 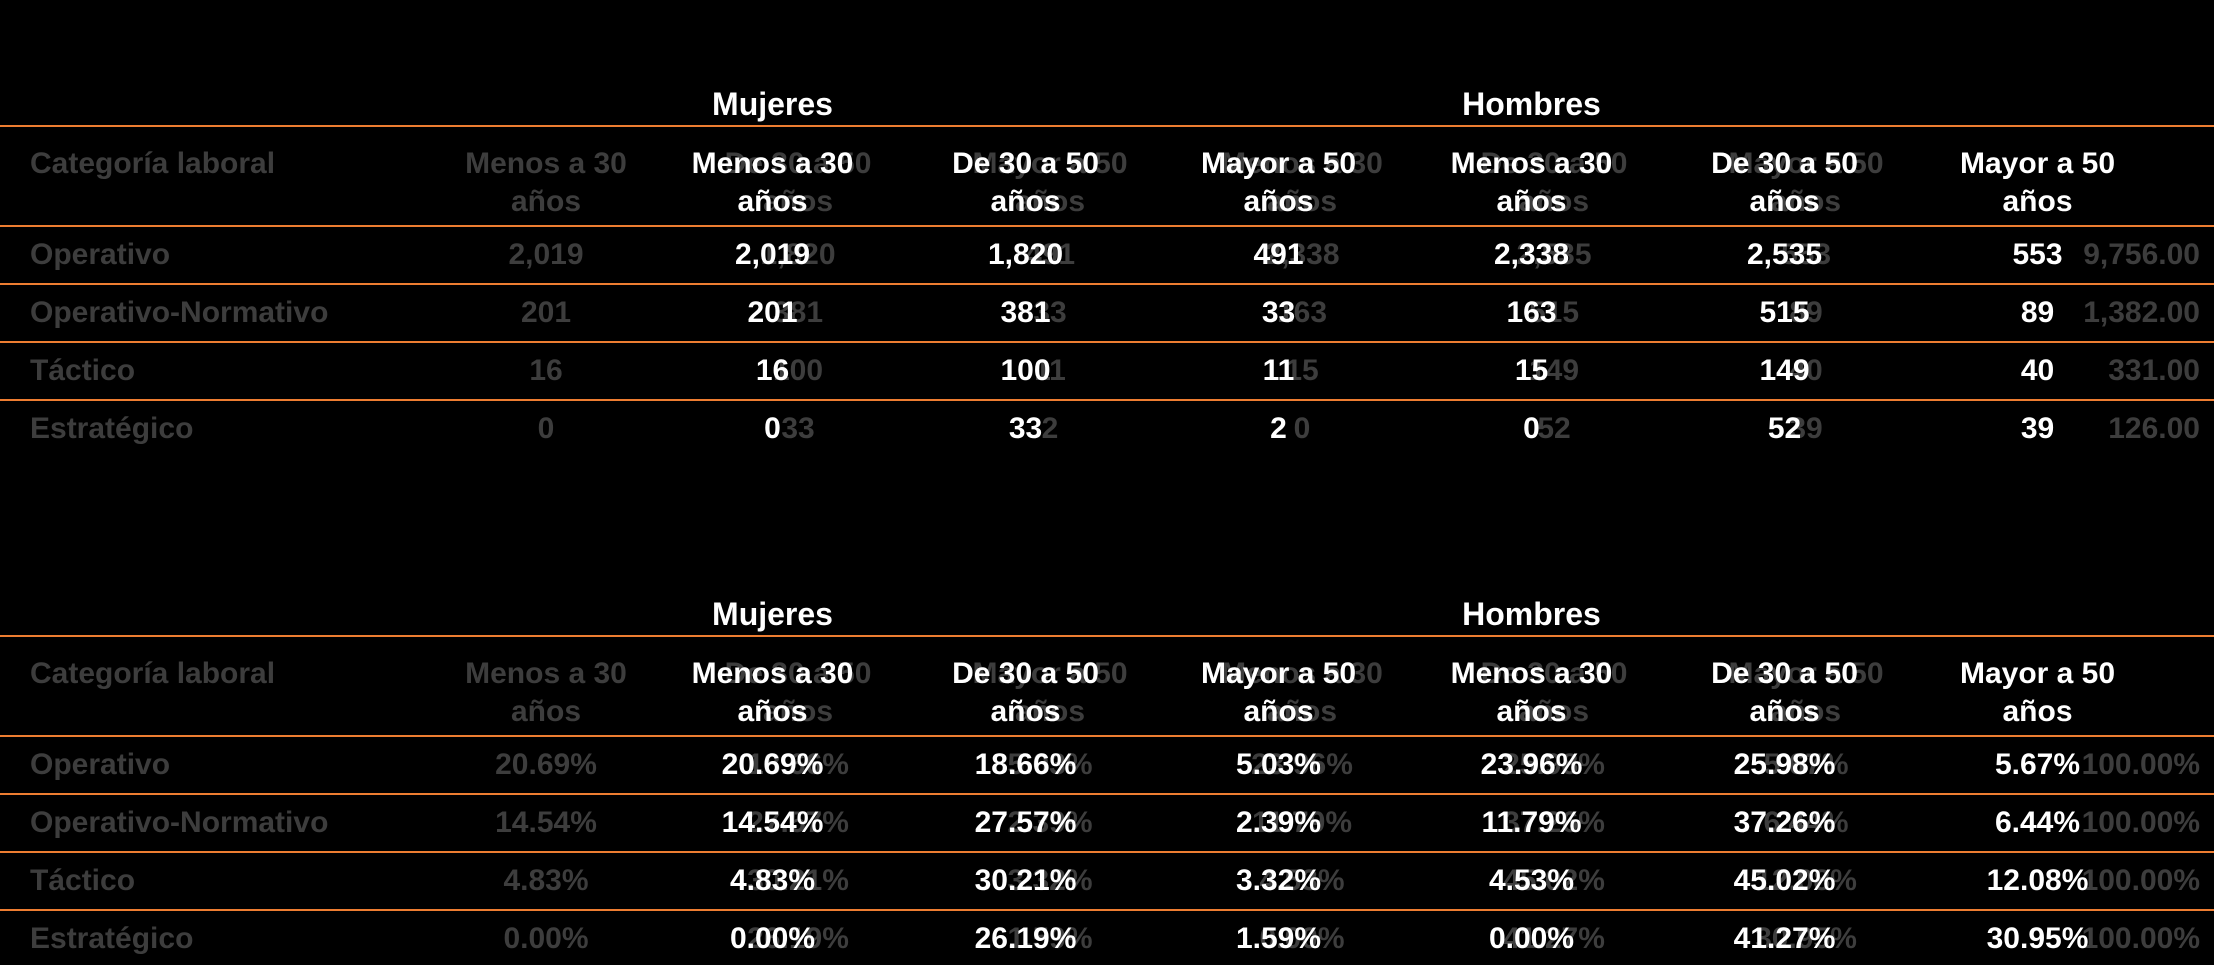 I want to click on ghost-total-cell: 126.00, so click(x=2154, y=428).